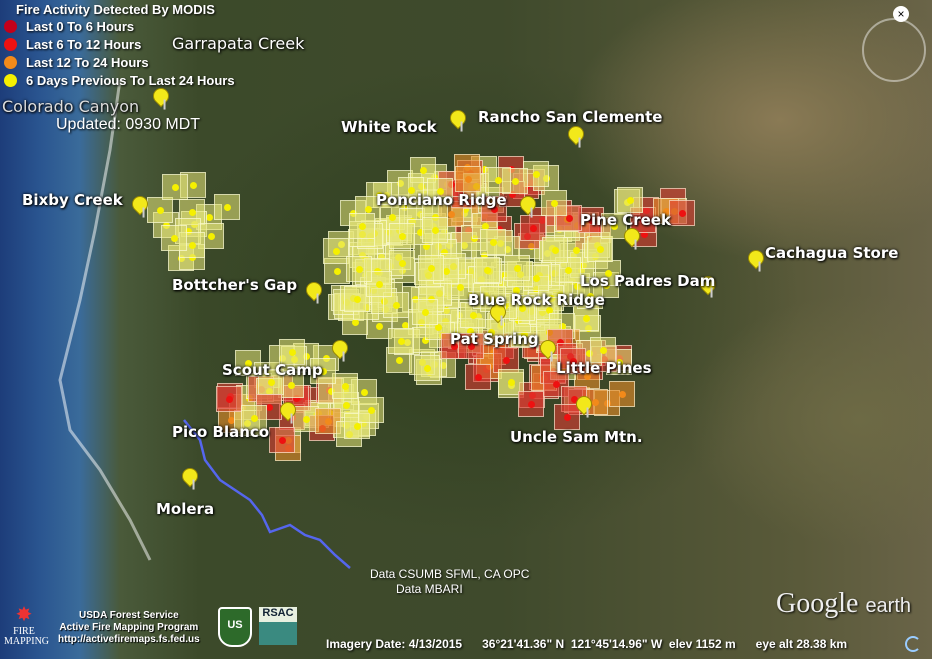  What do you see at coordinates (832, 253) in the screenshot?
I see `place-label: Cachagua Store` at bounding box center [832, 253].